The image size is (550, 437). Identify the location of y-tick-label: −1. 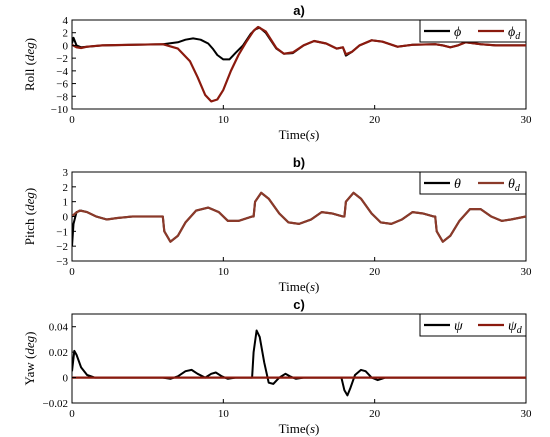
(62, 232).